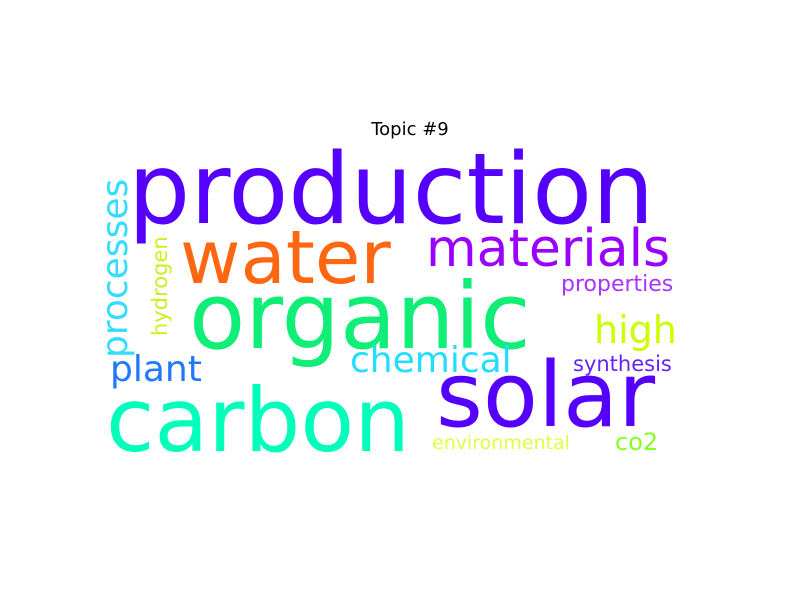  Describe the element at coordinates (548, 249) in the screenshot. I see `word-materials: materials` at that location.